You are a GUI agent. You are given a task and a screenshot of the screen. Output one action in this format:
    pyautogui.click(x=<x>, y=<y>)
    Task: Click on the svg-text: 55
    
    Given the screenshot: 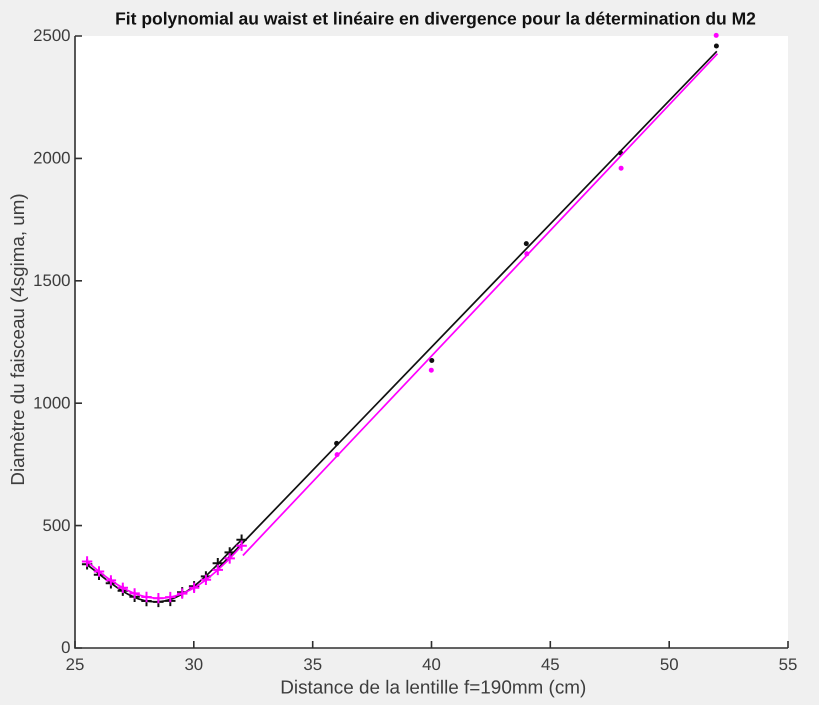 What is the action you would take?
    pyautogui.click(x=788, y=664)
    